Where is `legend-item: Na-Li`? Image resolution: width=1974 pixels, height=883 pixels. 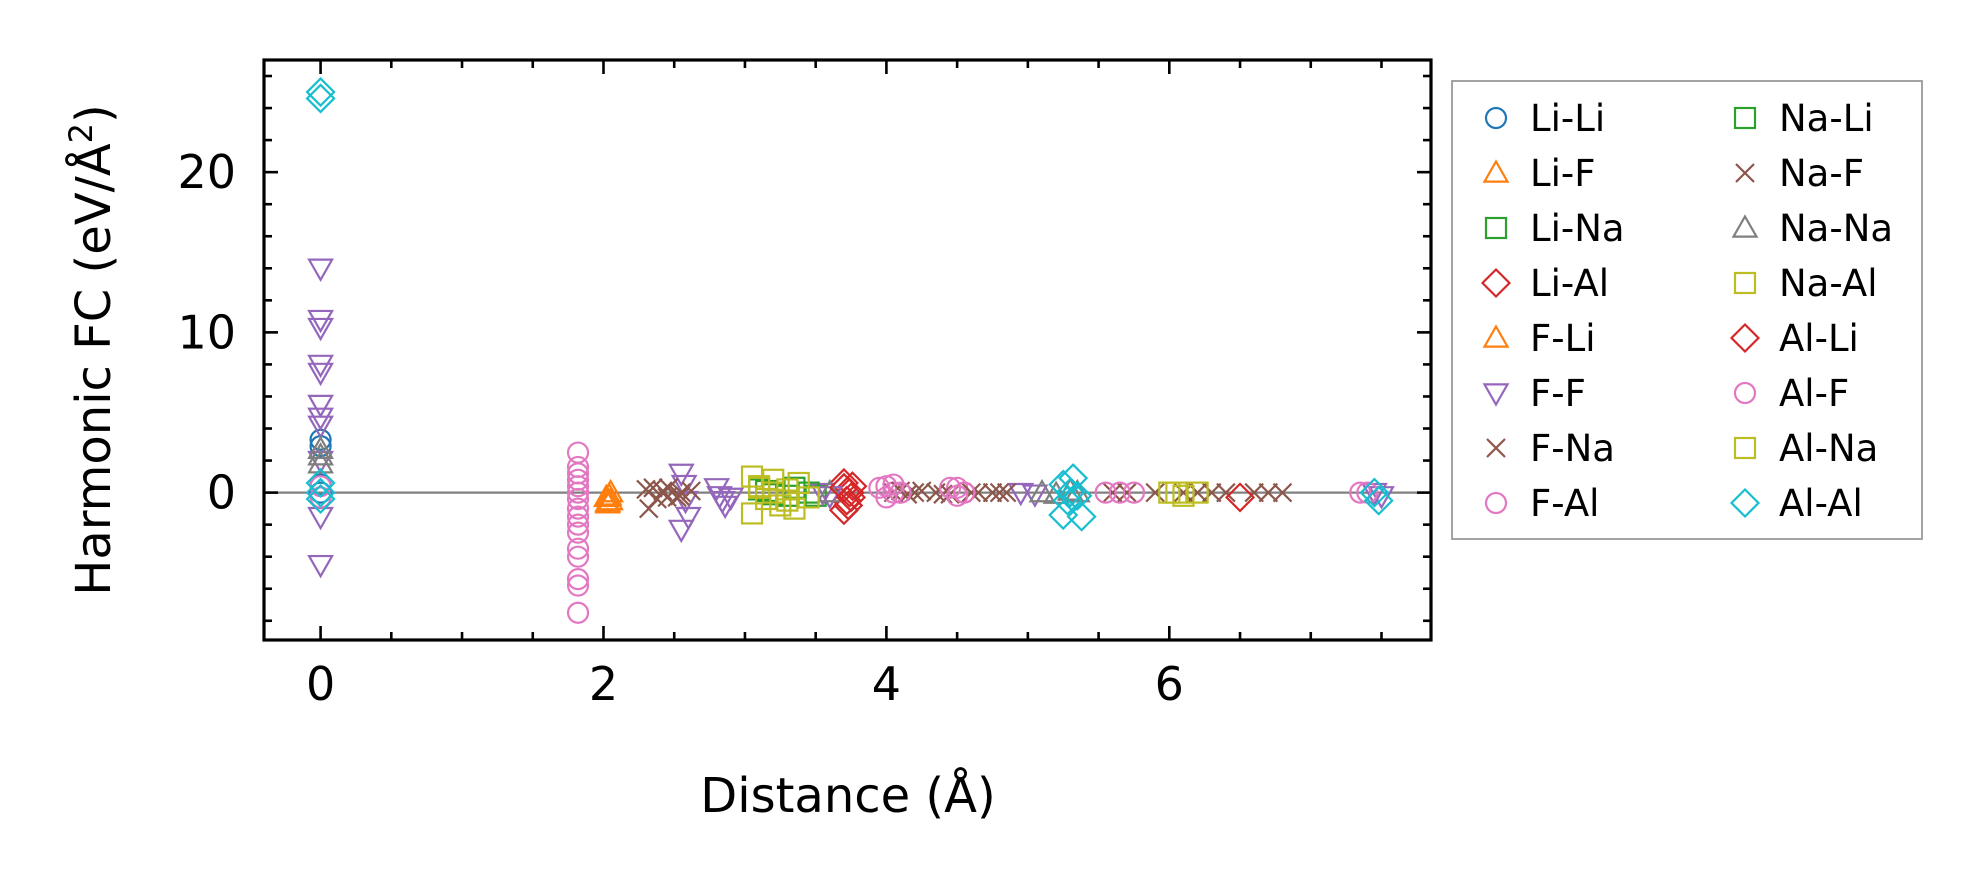 legend-item: Na-Li is located at coordinates (1803, 118).